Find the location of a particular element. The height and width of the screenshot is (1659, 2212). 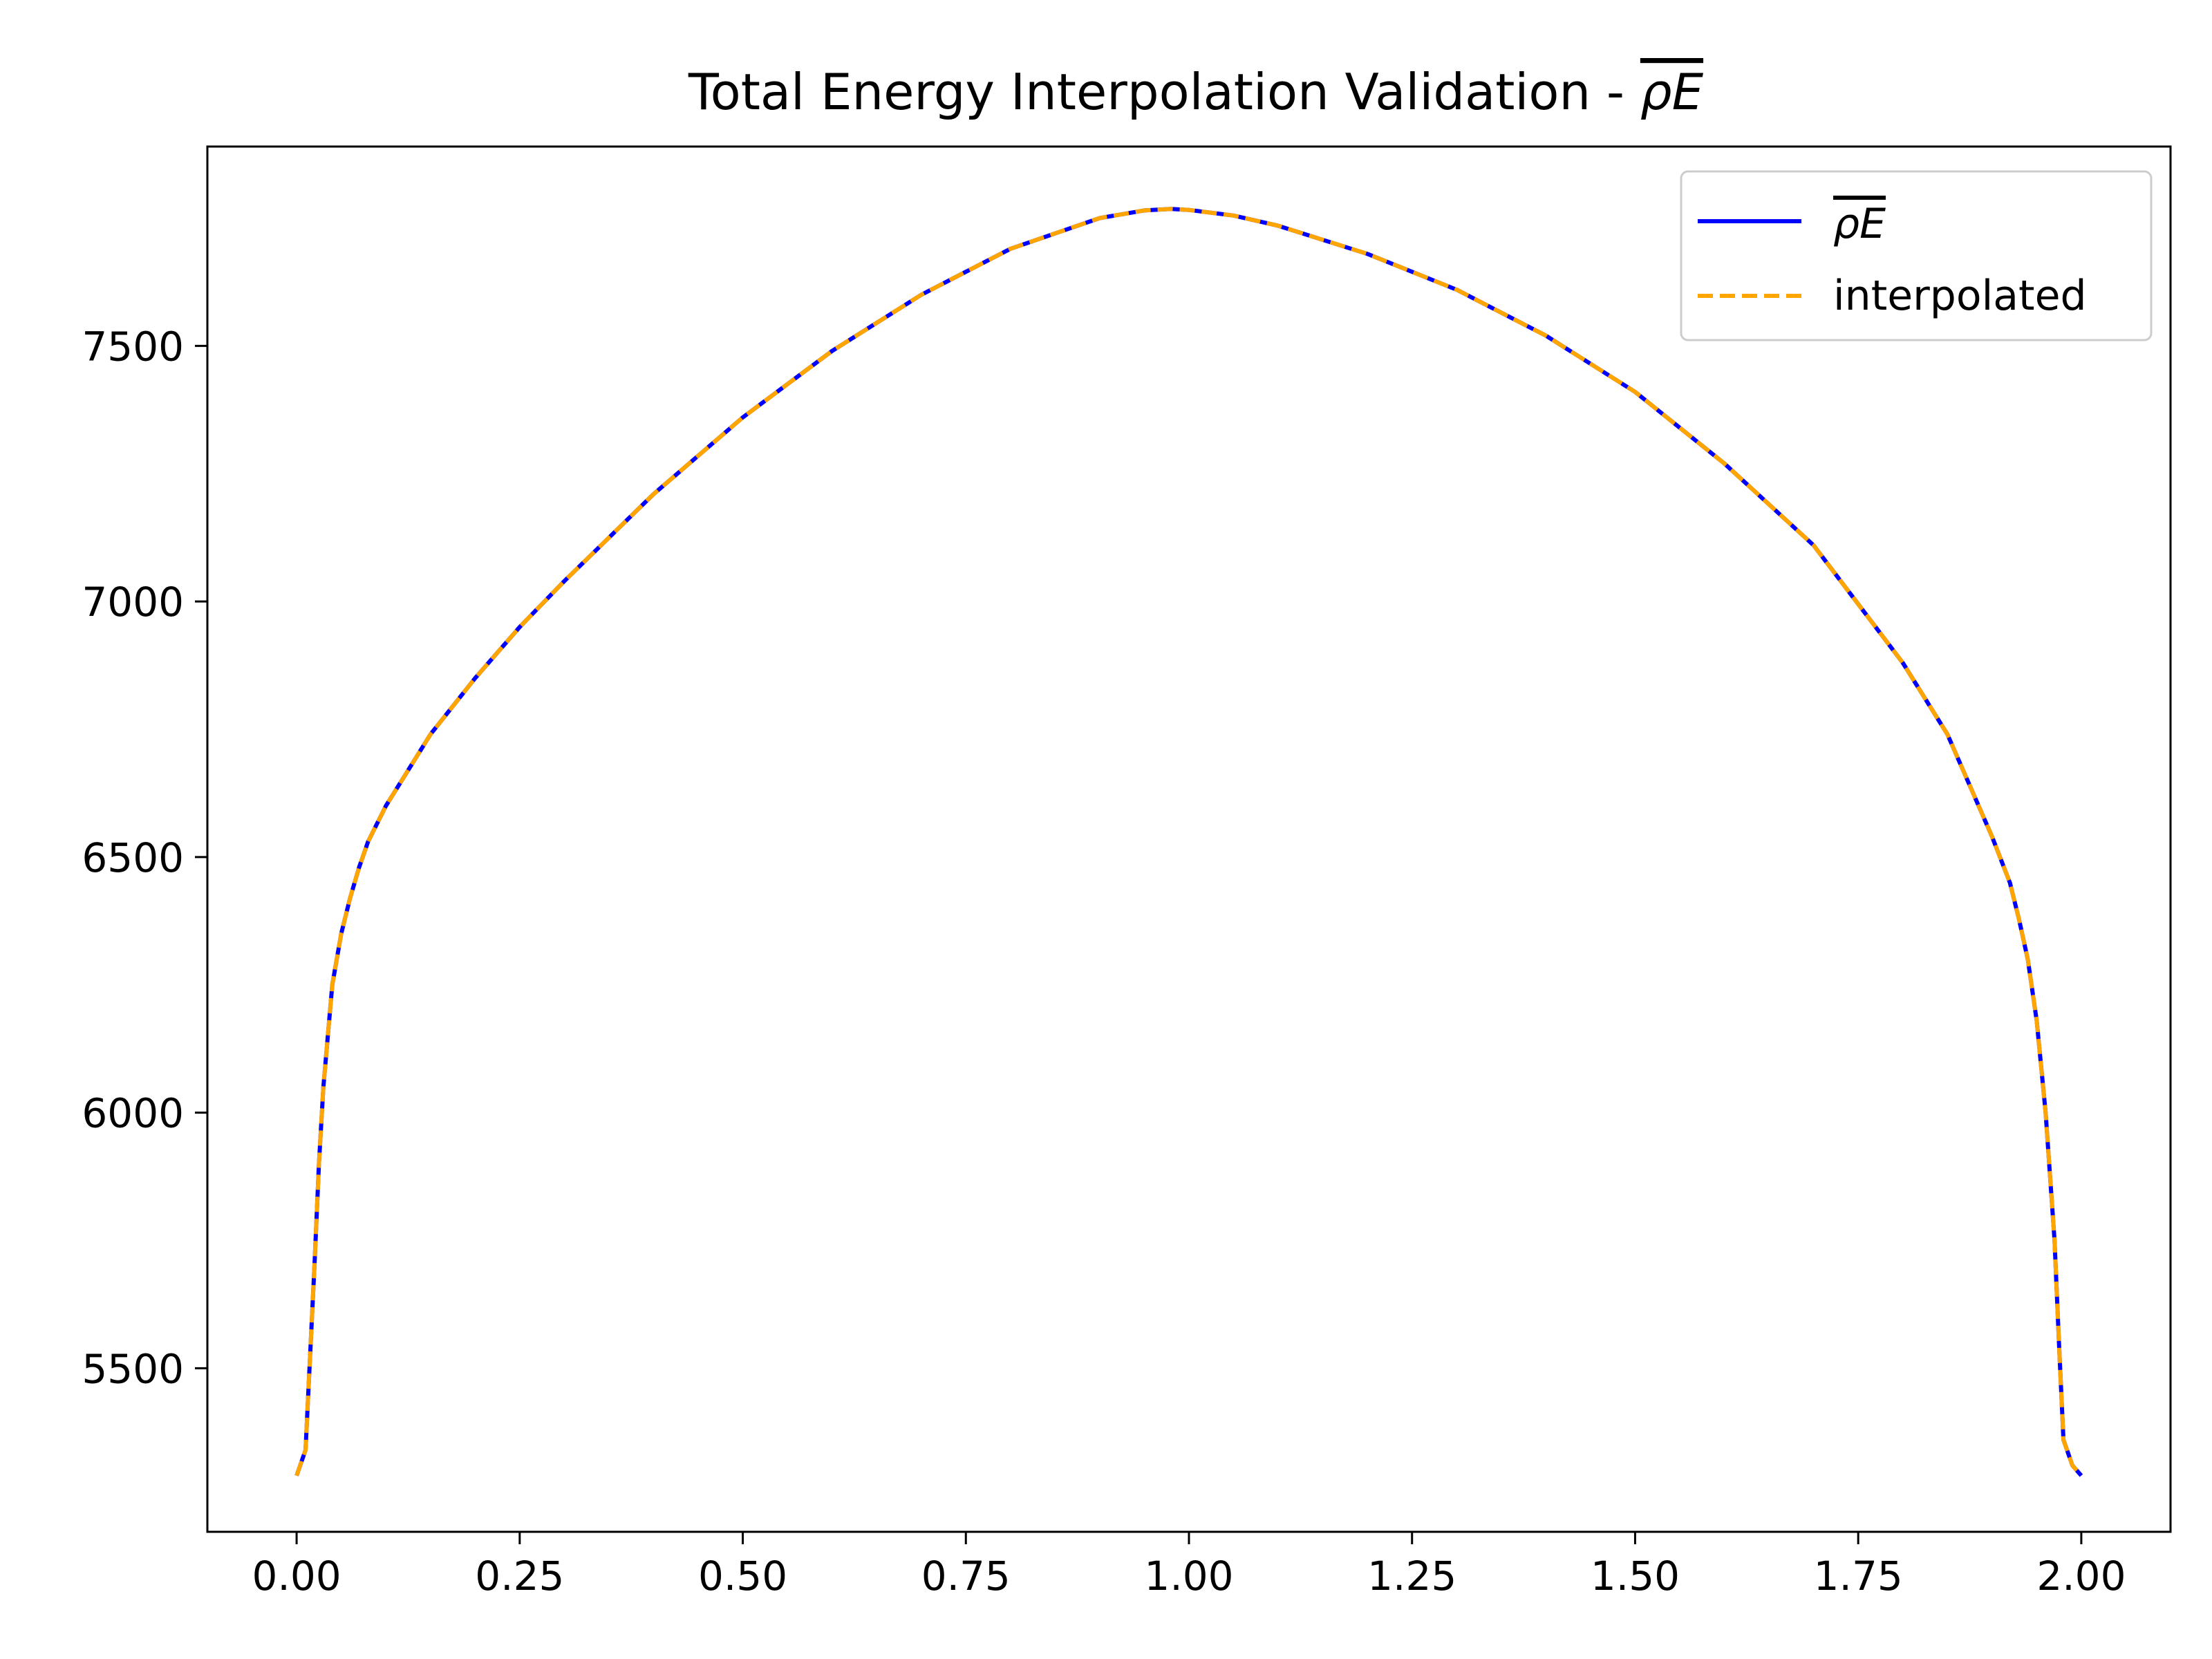

y-axis: 5500 6000 6500 7000 7500 is located at coordinates (144, 857).